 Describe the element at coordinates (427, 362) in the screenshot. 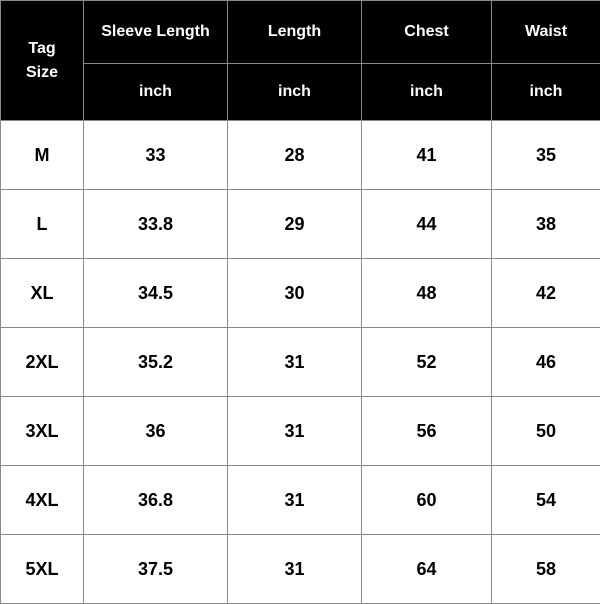

I see `chest-cell: 52` at that location.